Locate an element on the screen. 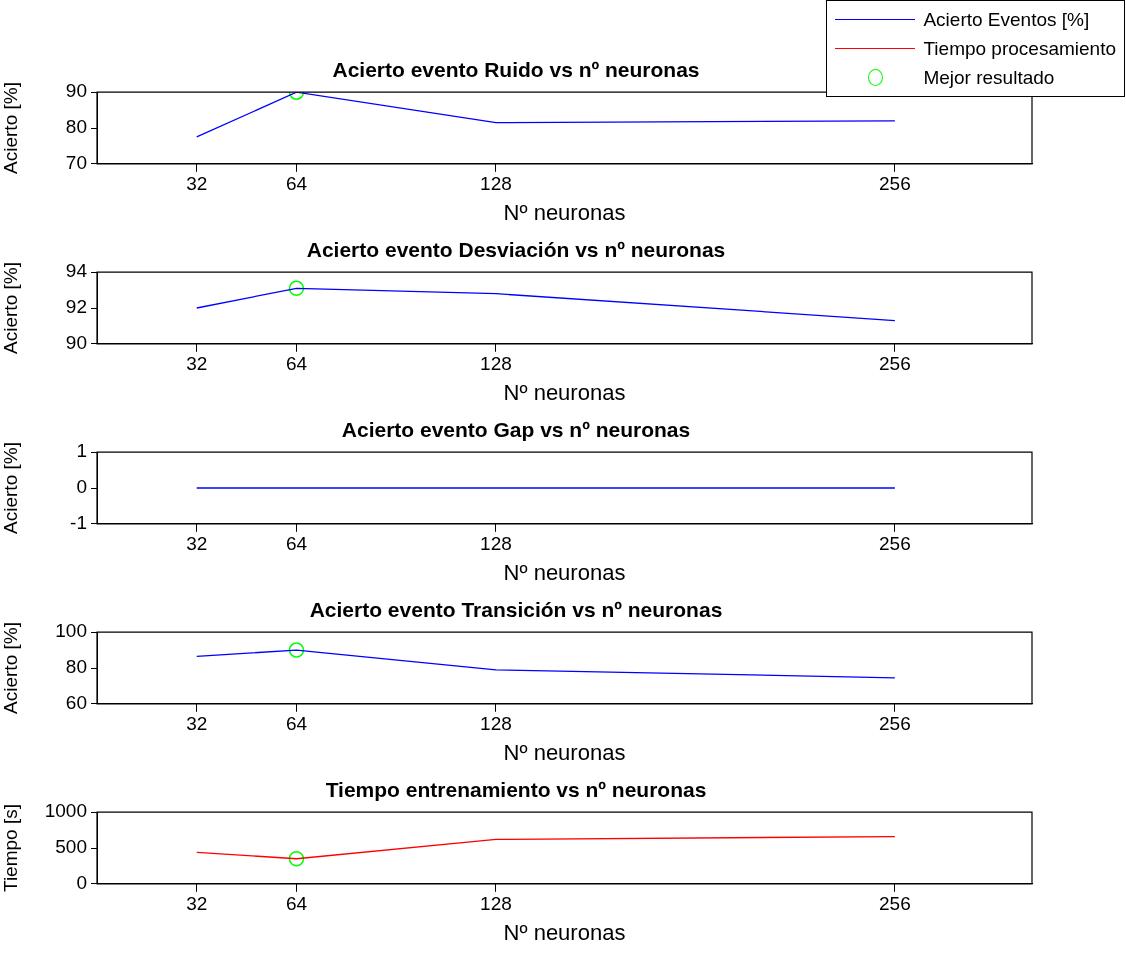 The image size is (1126, 953). legend-label: Mejor resultado is located at coordinates (989, 77).